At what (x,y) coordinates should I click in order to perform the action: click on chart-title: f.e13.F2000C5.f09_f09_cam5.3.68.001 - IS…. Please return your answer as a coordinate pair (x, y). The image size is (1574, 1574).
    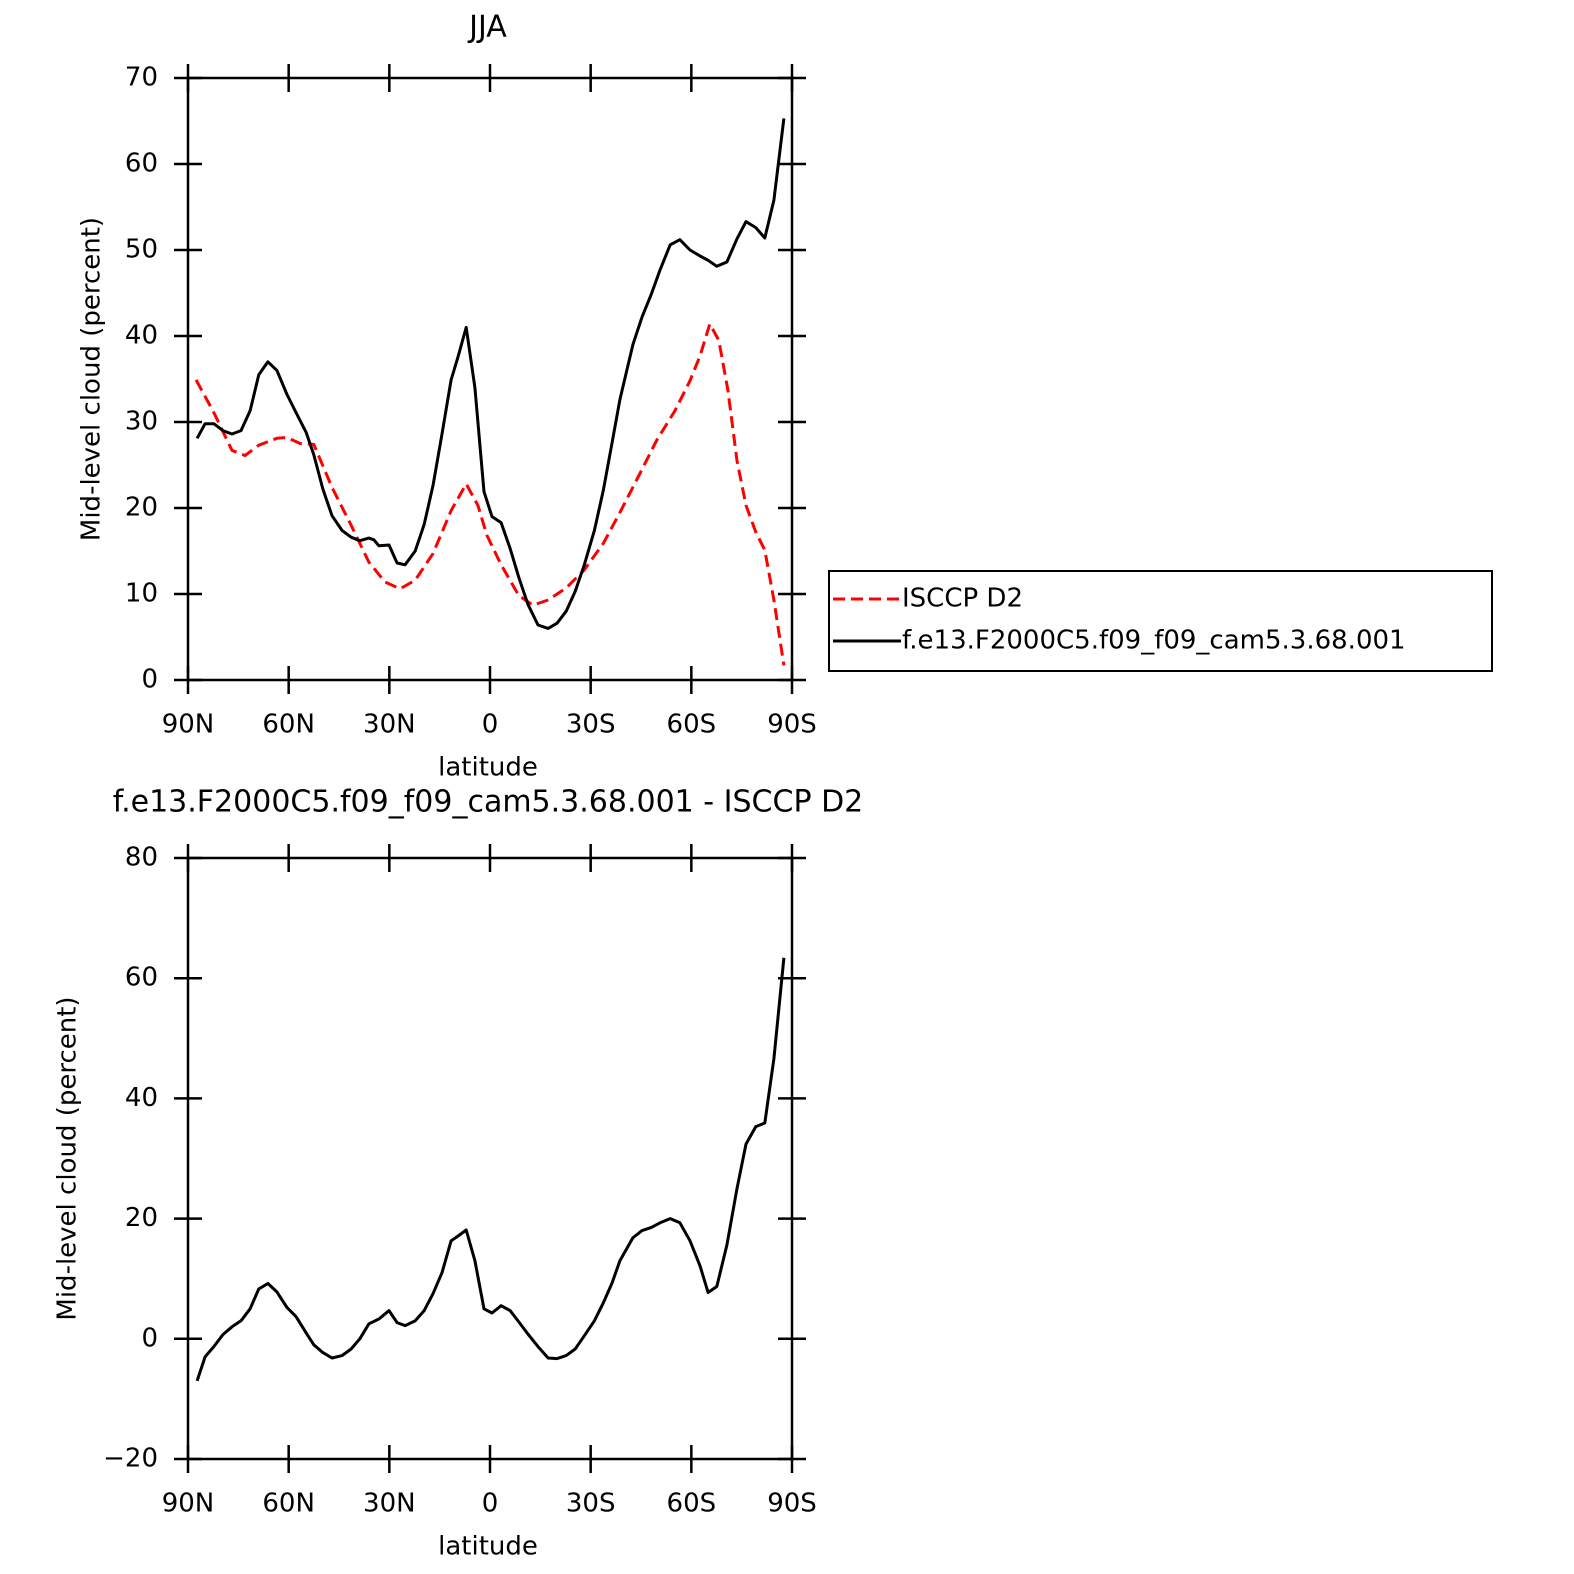
    Looking at the image, I should click on (488, 802).